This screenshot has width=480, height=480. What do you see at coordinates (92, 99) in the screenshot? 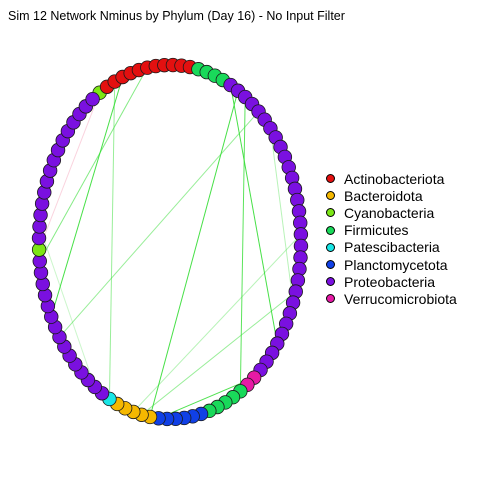
I see `network-node` at bounding box center [92, 99].